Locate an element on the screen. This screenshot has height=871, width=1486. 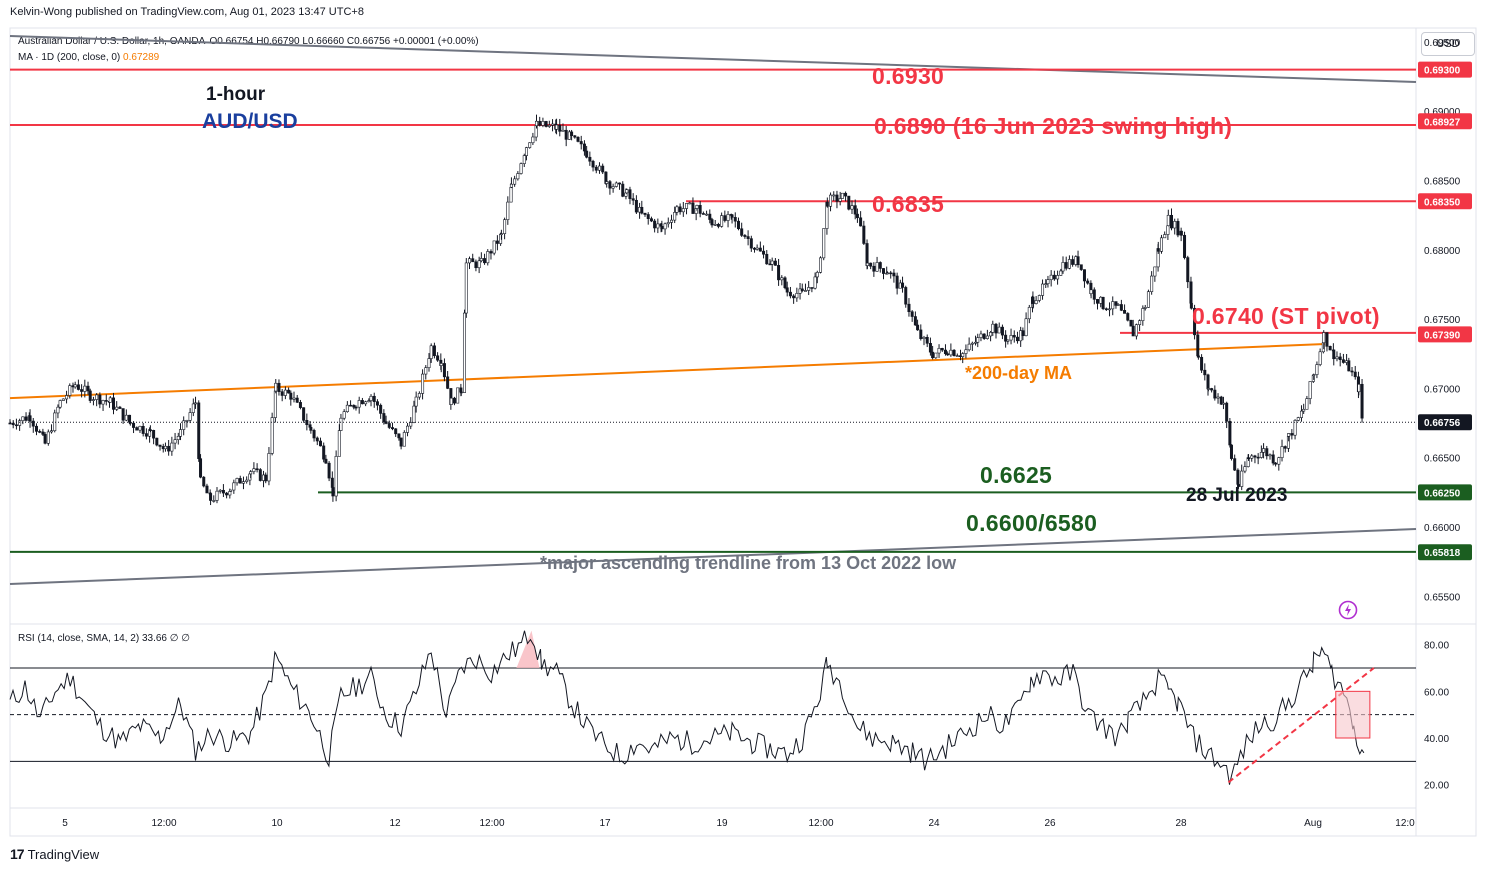
rsi-axis-label: 80.00 is located at coordinates (1436, 646).